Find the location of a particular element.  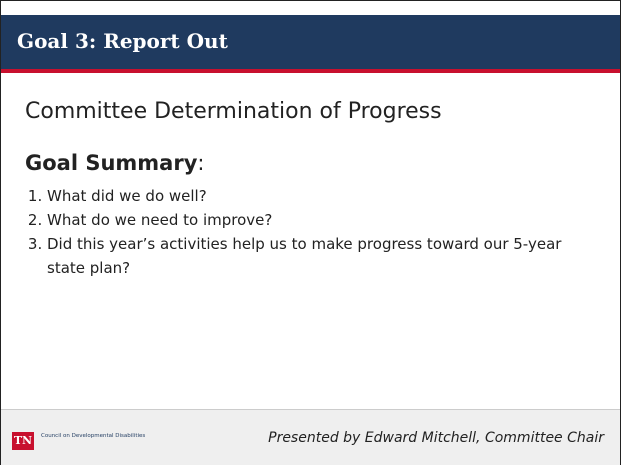

summary: Goal Summary: is located at coordinates (114, 163).